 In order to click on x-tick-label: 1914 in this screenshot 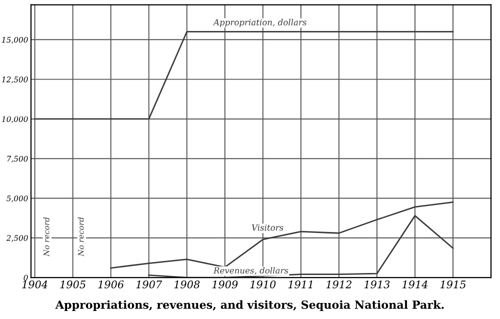, I will do `click(415, 284)`.